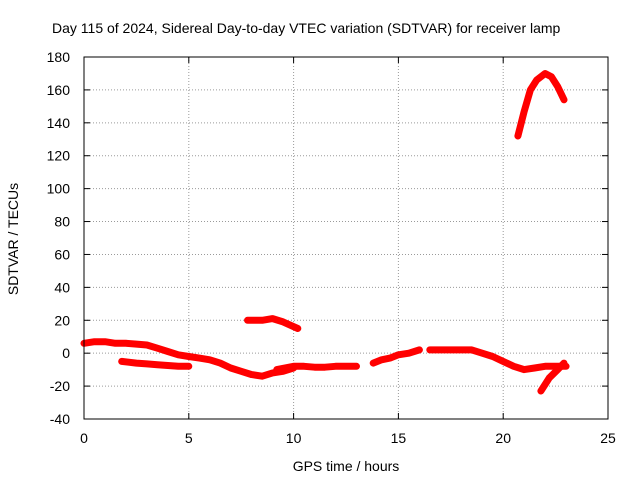 This screenshot has height=480, width=640. Describe the element at coordinates (59, 90) in the screenshot. I see `y-tick-label: 160` at that location.